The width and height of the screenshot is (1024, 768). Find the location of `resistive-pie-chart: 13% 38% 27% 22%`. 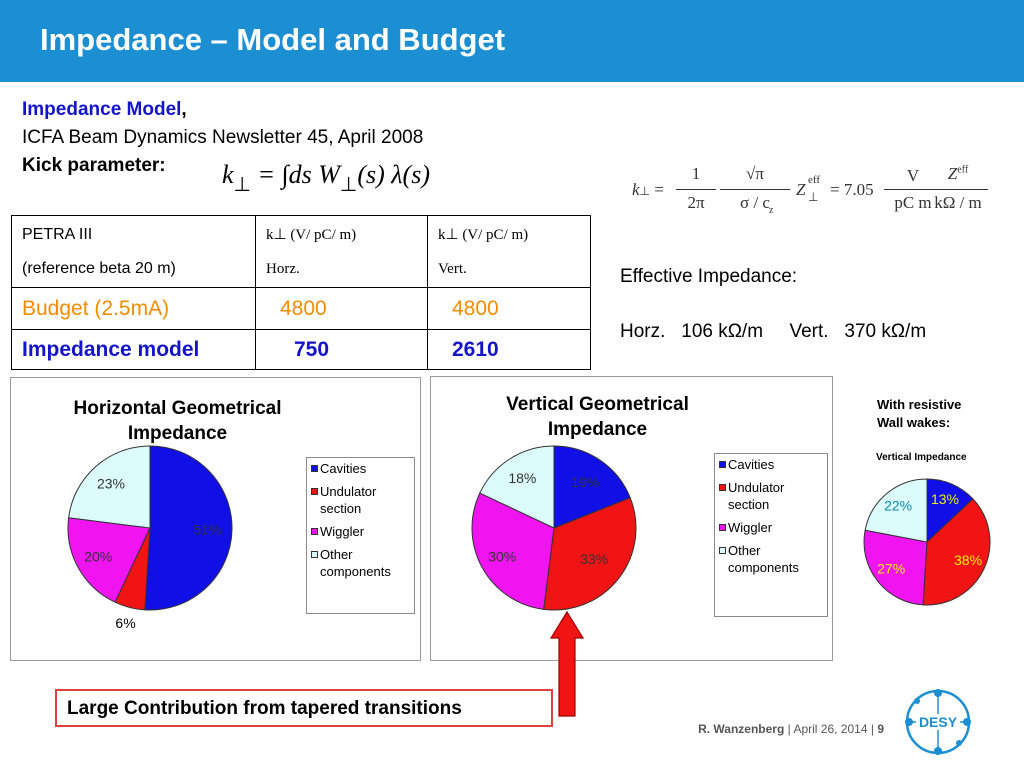

resistive-pie-chart: 13% 38% 27% 22% is located at coordinates (927, 542).